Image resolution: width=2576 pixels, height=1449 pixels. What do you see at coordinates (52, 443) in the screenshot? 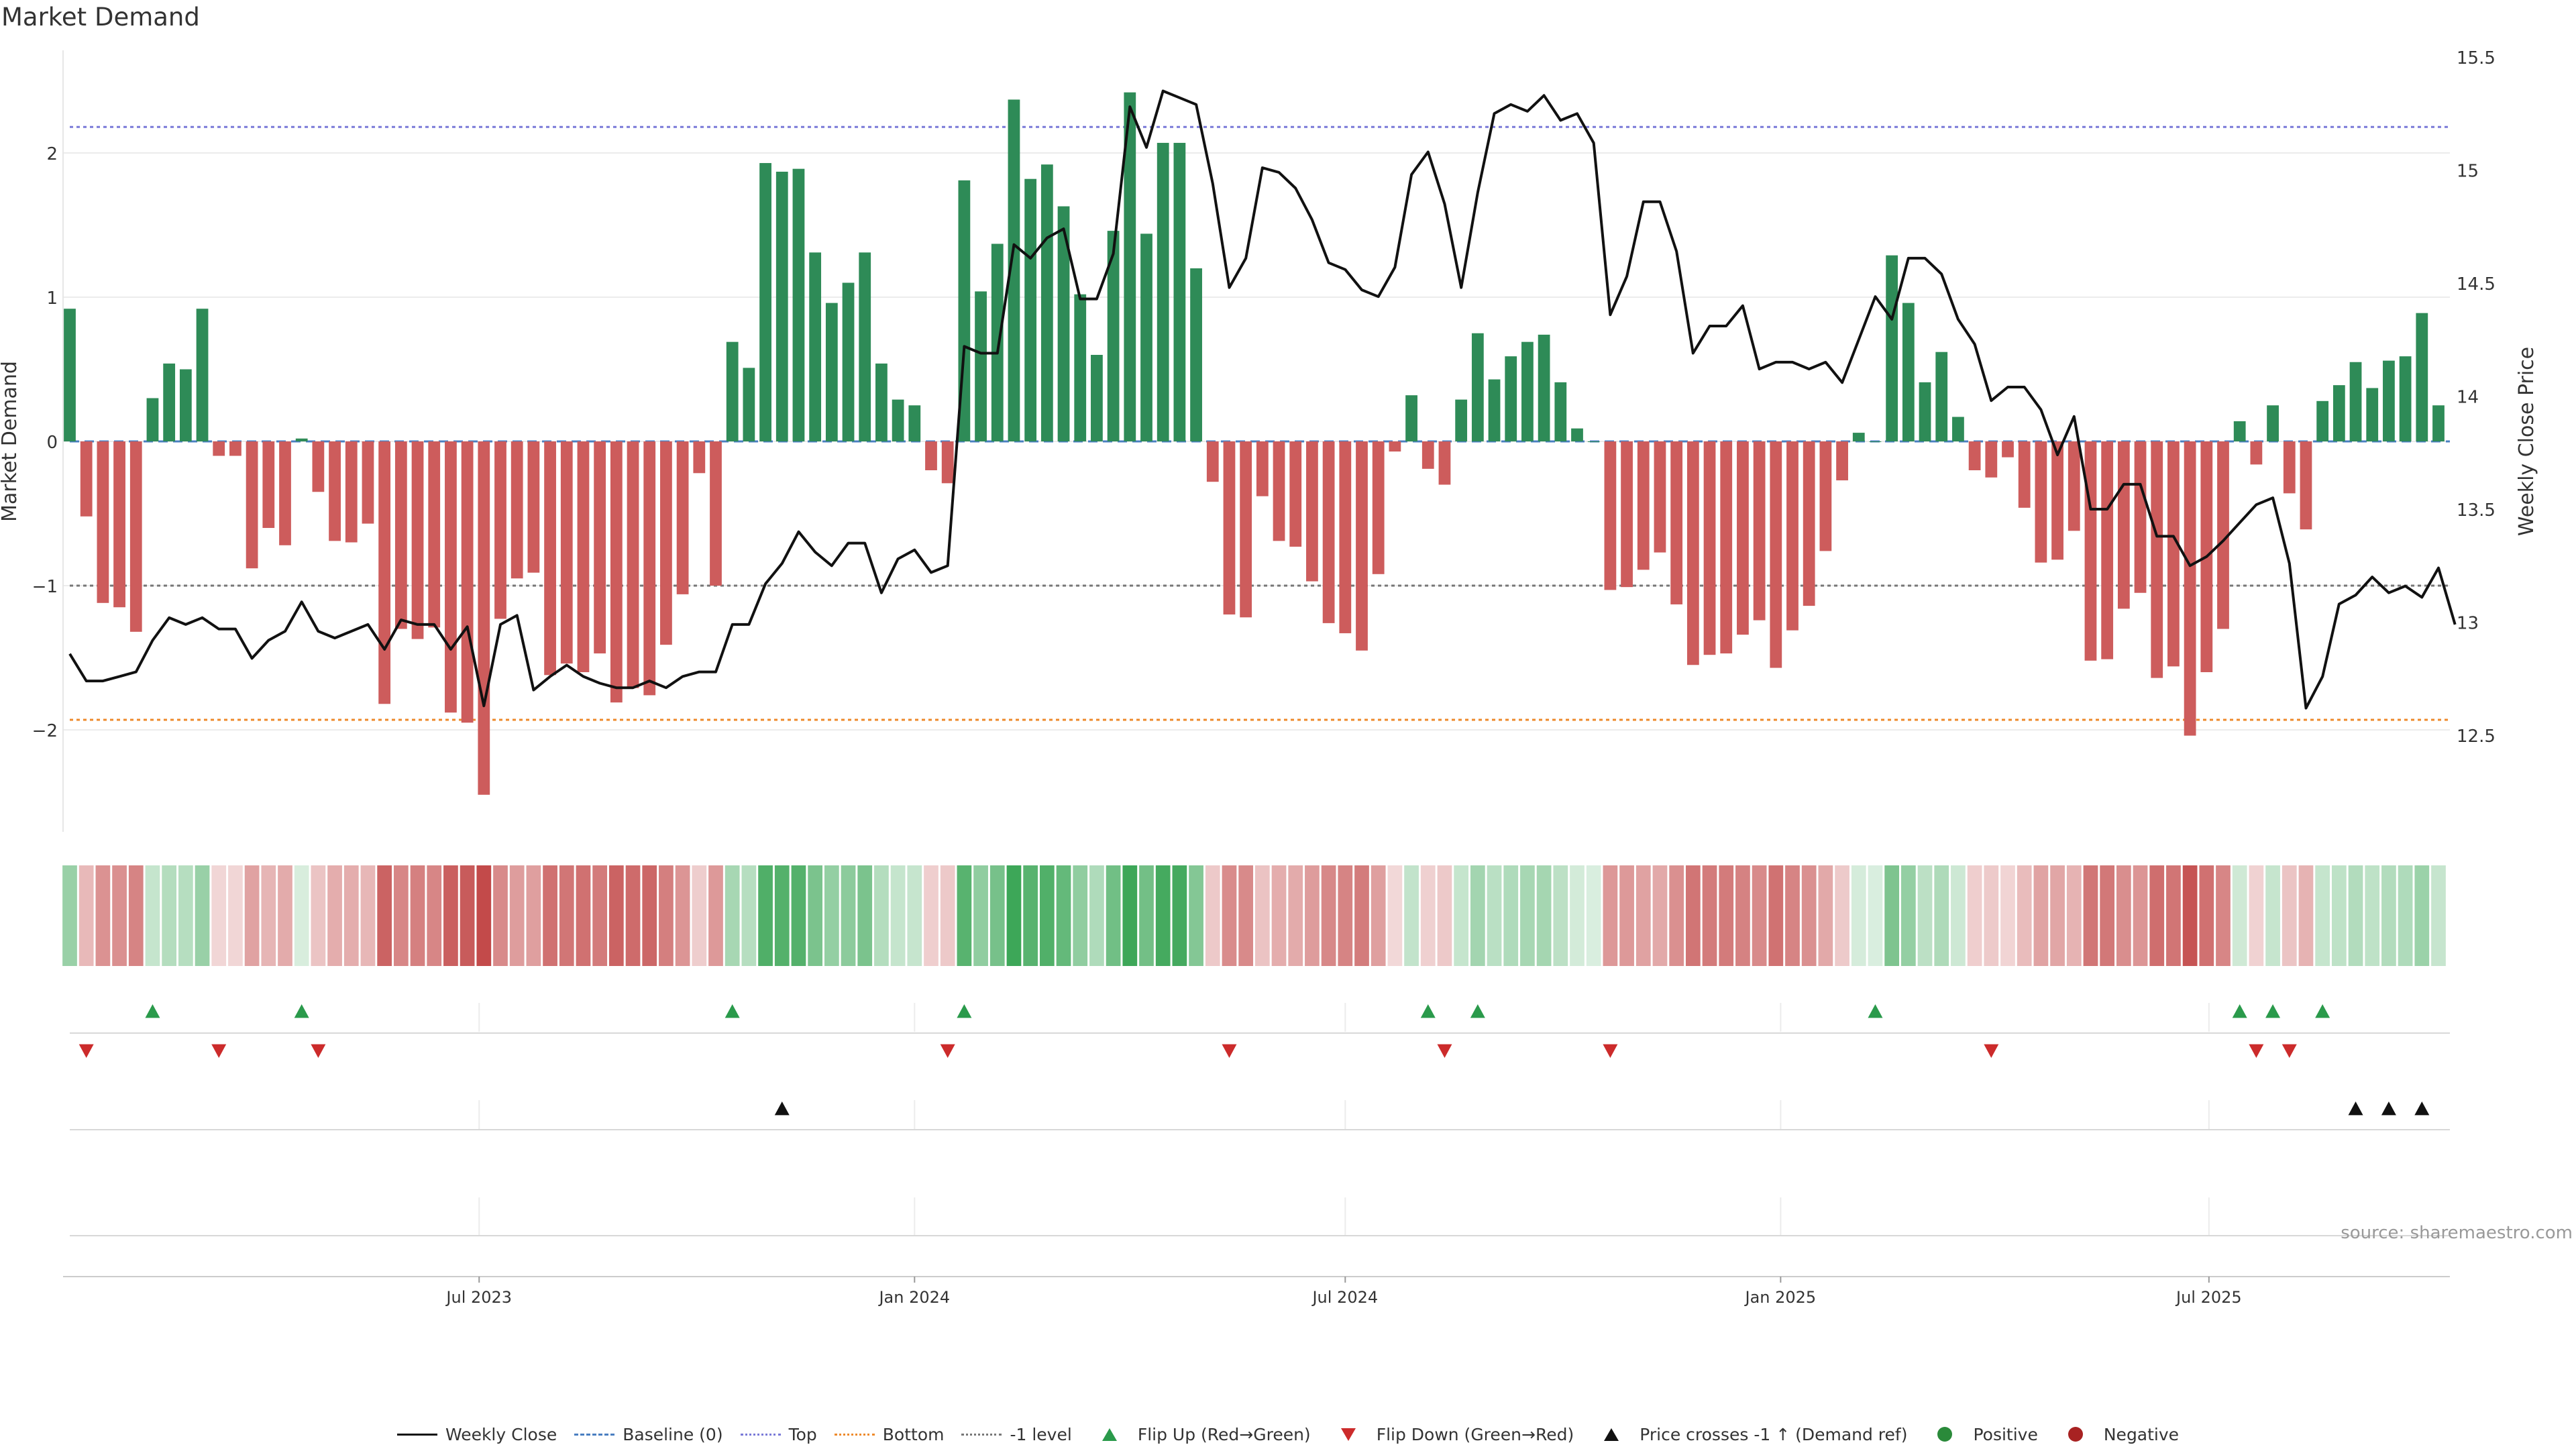
I see `y-tick-label: 0` at bounding box center [52, 443].